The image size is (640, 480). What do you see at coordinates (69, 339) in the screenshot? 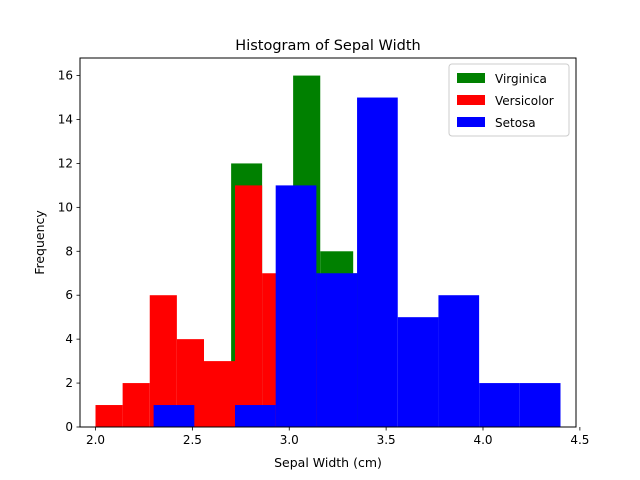
I see `y-tick-label: 4` at bounding box center [69, 339].